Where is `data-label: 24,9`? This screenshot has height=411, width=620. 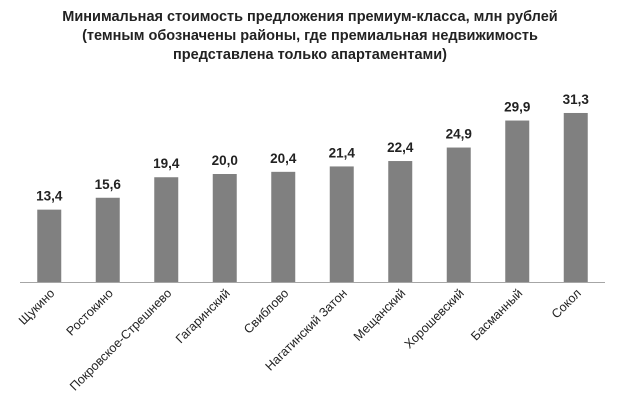 data-label: 24,9 is located at coordinates (459, 134).